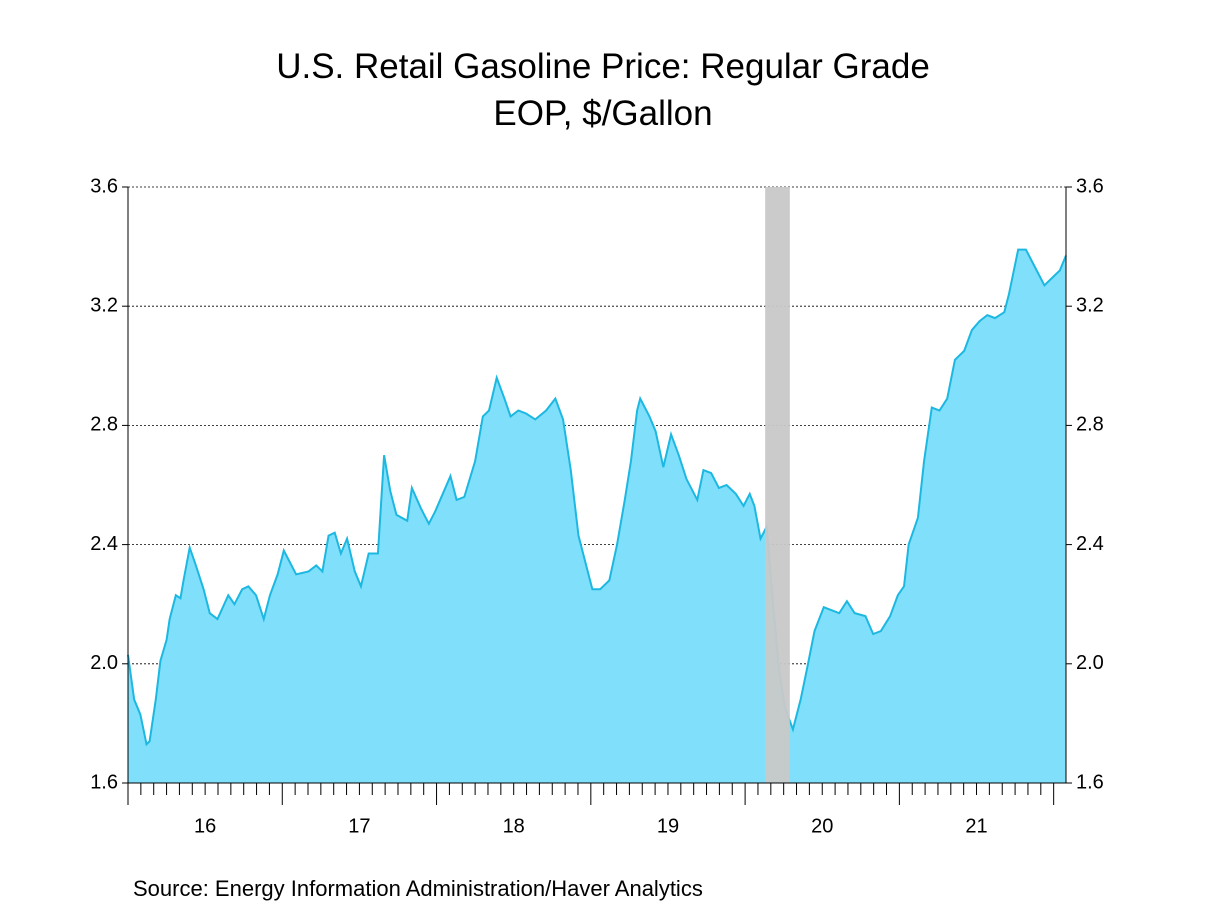  I want to click on x-tick-label: 19, so click(668, 826).